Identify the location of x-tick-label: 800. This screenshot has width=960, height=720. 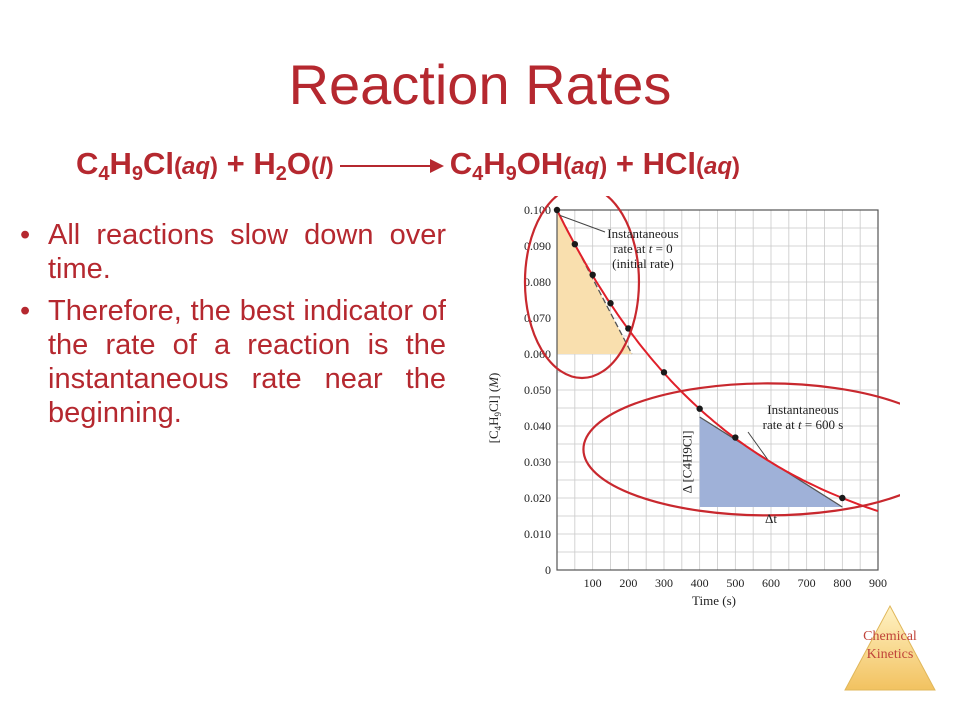
(842, 583).